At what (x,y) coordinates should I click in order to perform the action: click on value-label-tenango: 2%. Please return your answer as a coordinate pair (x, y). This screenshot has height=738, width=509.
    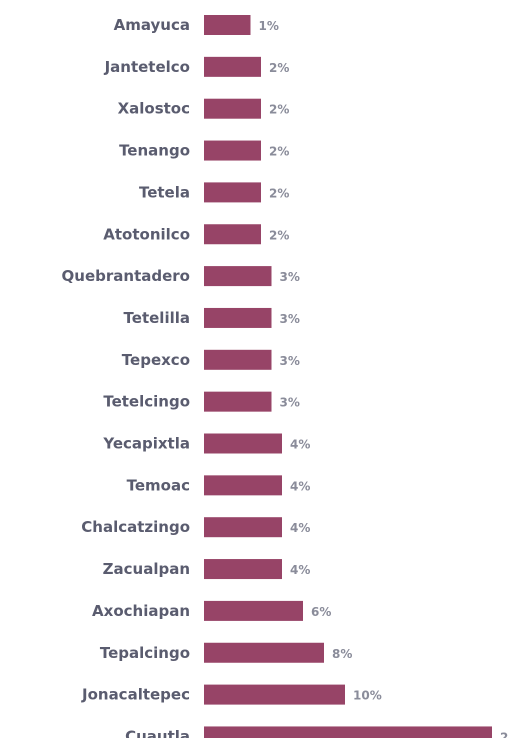
    Looking at the image, I should click on (279, 152).